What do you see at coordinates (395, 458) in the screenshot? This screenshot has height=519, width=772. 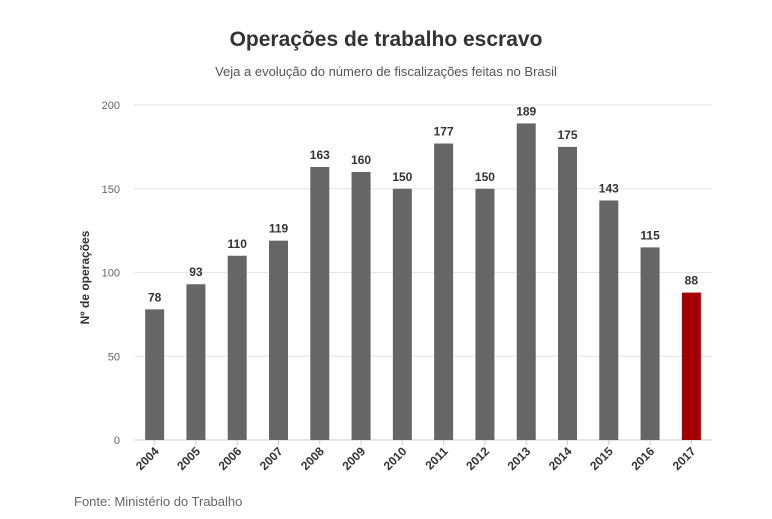 I see `x-tick-label: 2010` at bounding box center [395, 458].